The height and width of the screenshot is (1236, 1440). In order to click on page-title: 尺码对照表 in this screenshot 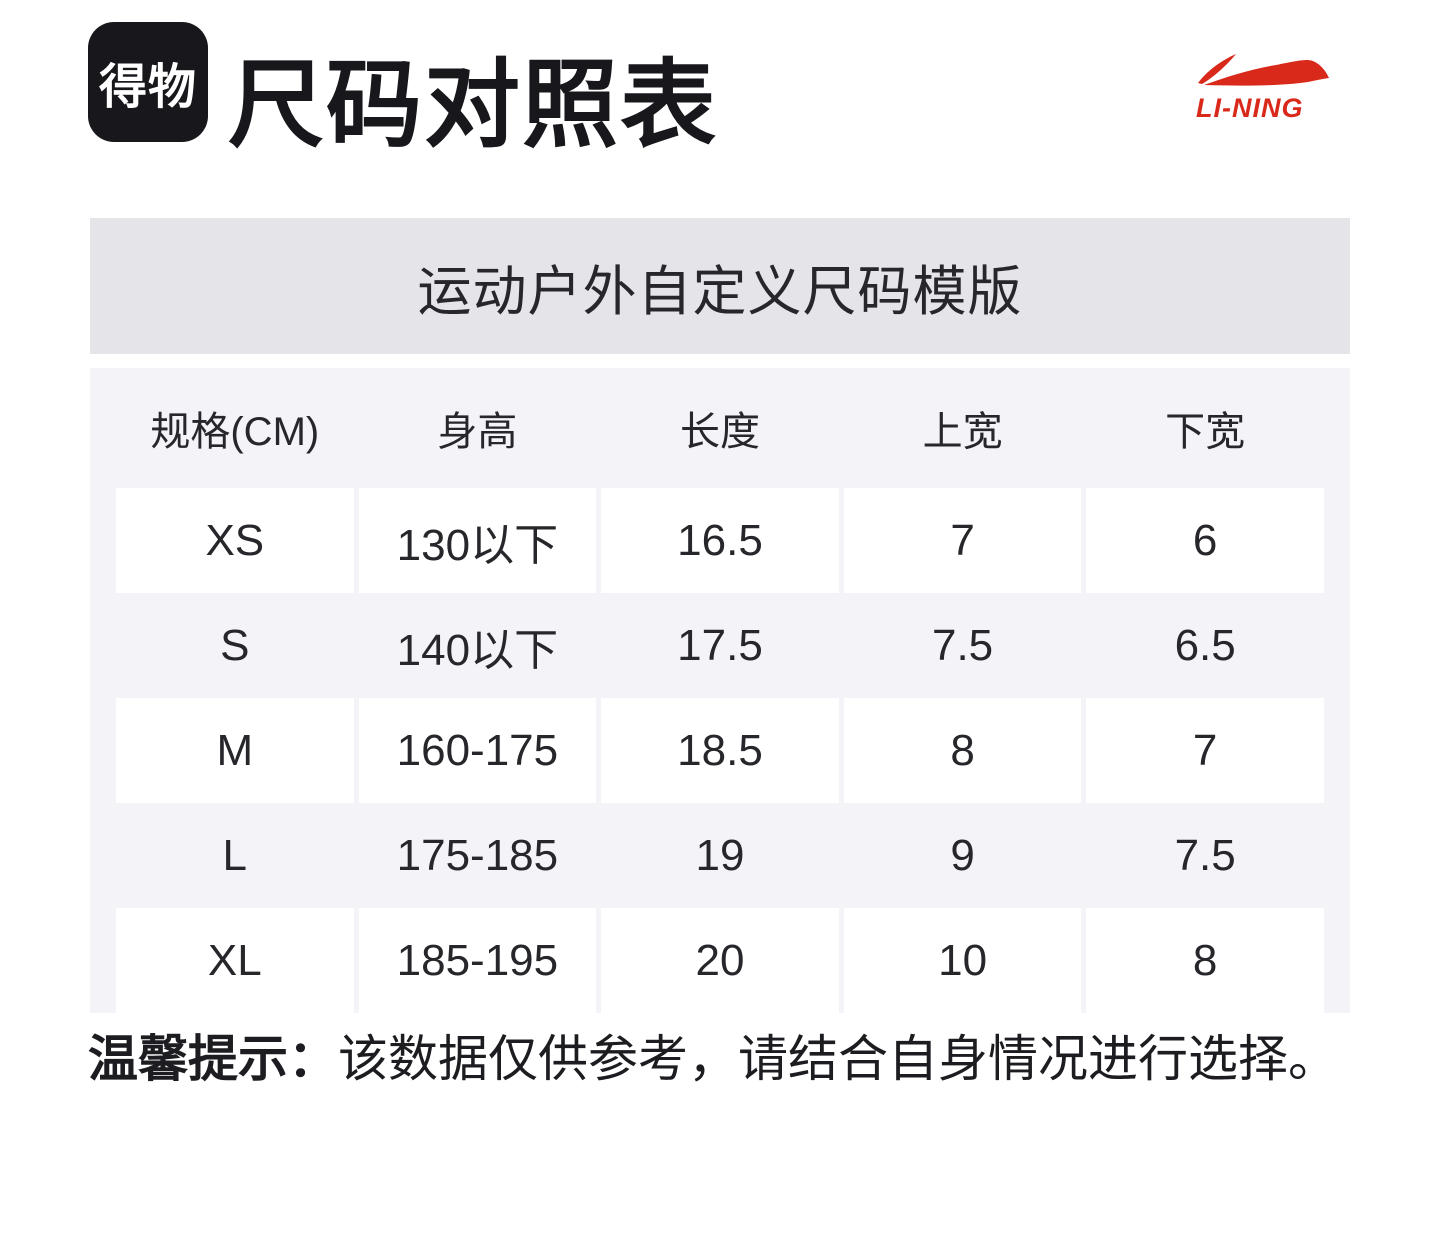, I will do `click(473, 105)`.